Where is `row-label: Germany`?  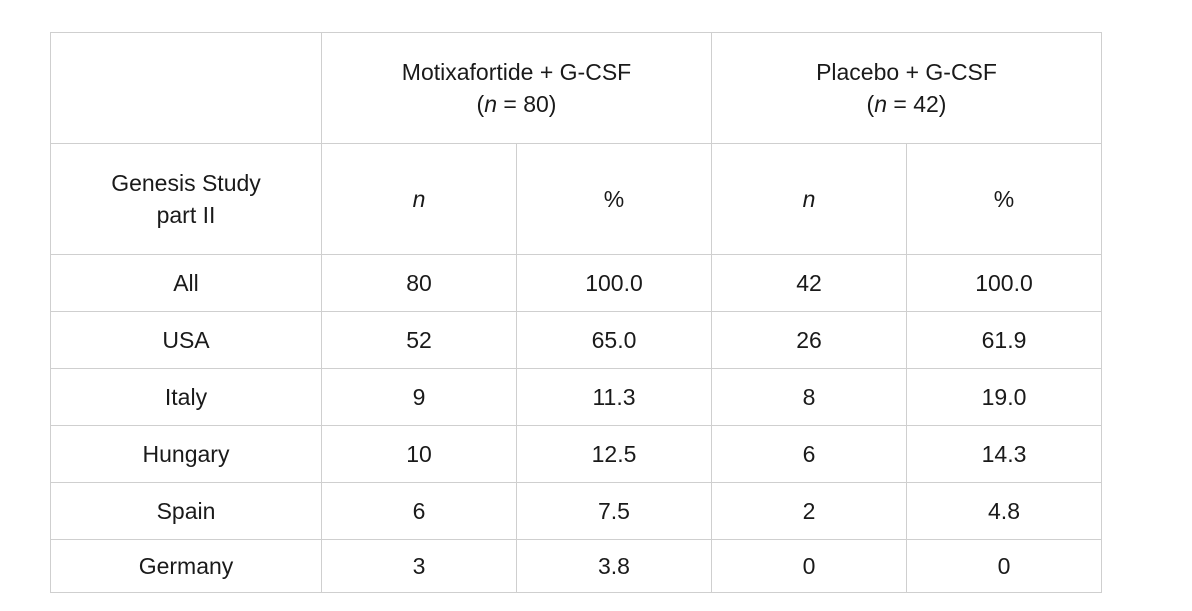
row-label: Germany is located at coordinates (186, 566).